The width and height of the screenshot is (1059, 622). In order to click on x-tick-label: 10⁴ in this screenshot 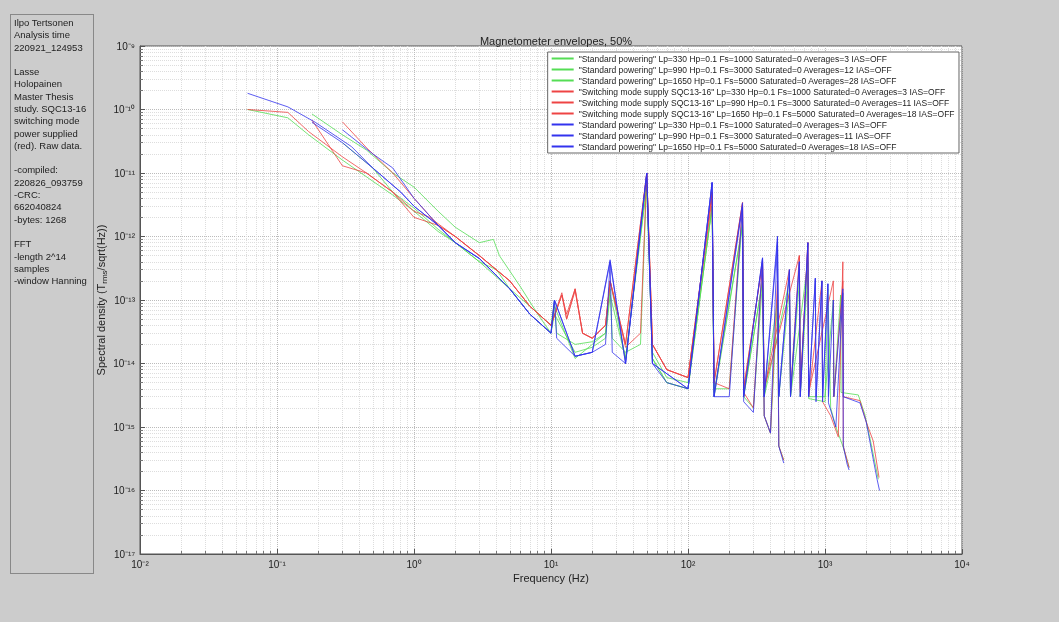, I will do `click(962, 564)`.